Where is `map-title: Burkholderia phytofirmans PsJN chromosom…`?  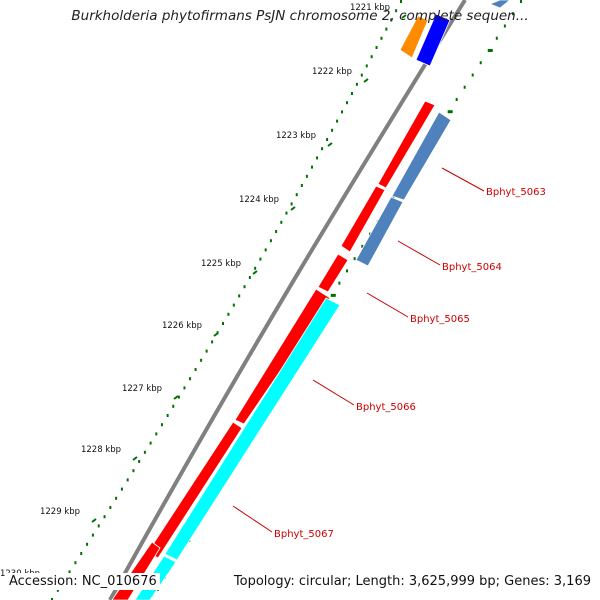
map-title: Burkholderia phytofirmans PsJN chromosom… is located at coordinates (300, 16).